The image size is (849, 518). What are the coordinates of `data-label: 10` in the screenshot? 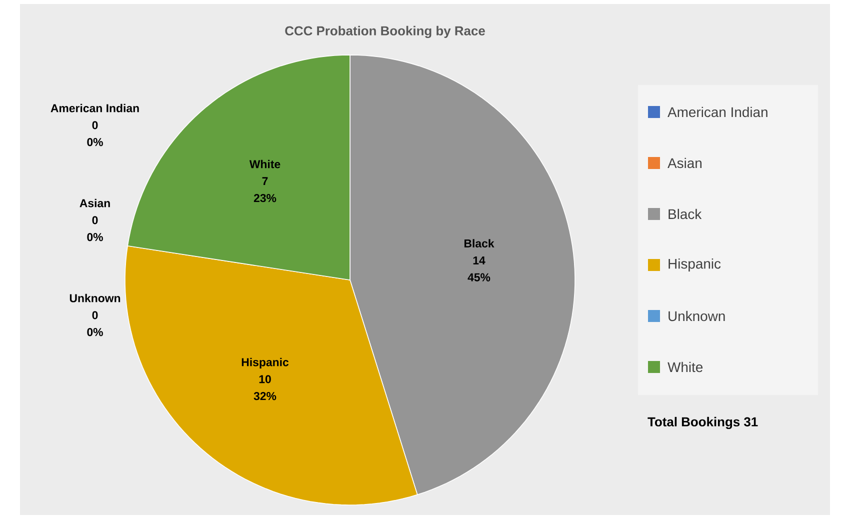 It's located at (265, 379).